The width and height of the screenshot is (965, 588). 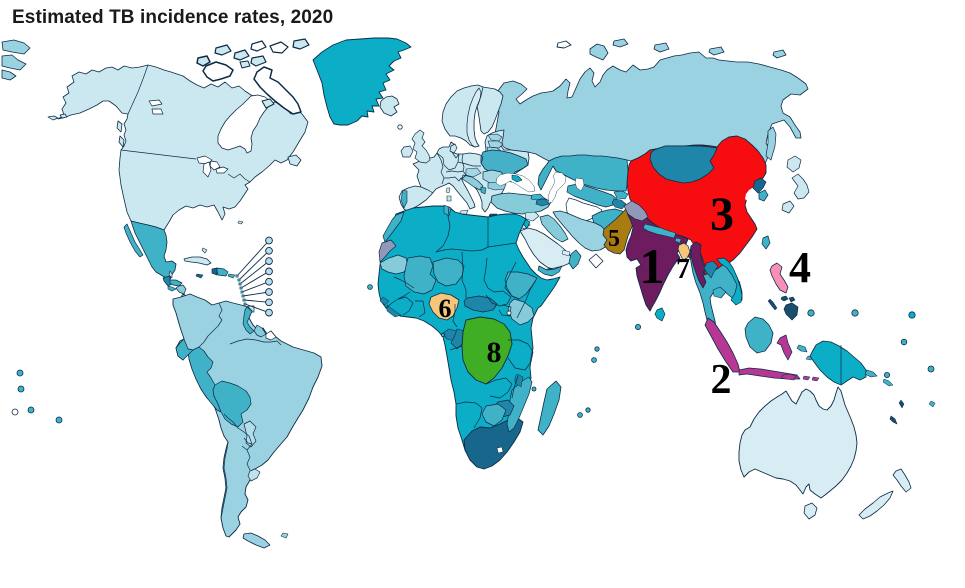 I want to click on svg-text: 1, so click(x=652, y=266).